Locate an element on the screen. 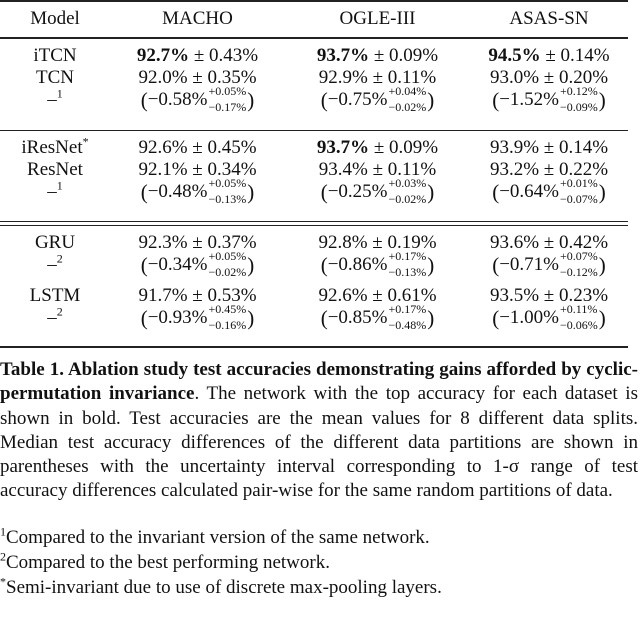 The width and height of the screenshot is (640, 623). accuracy-std: ± 0.53% is located at coordinates (224, 295).